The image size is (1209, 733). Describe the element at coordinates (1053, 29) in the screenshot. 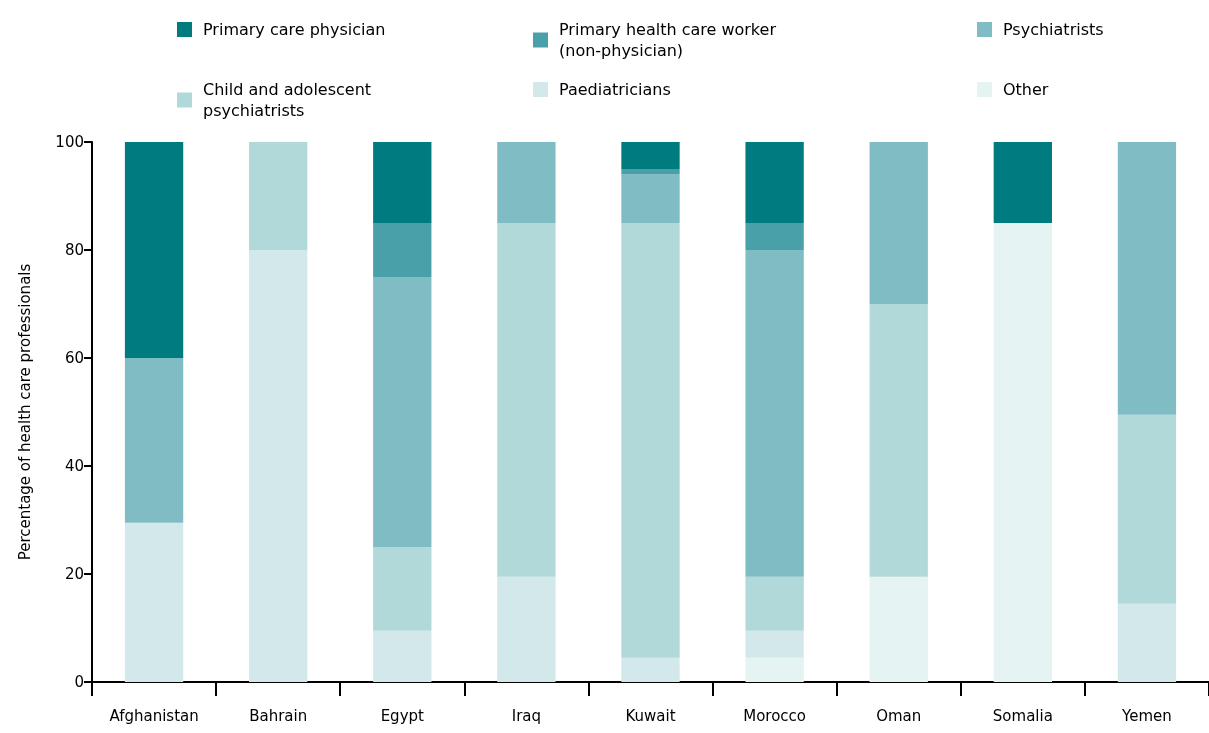

I see `legend-label: Psychiatrists` at that location.